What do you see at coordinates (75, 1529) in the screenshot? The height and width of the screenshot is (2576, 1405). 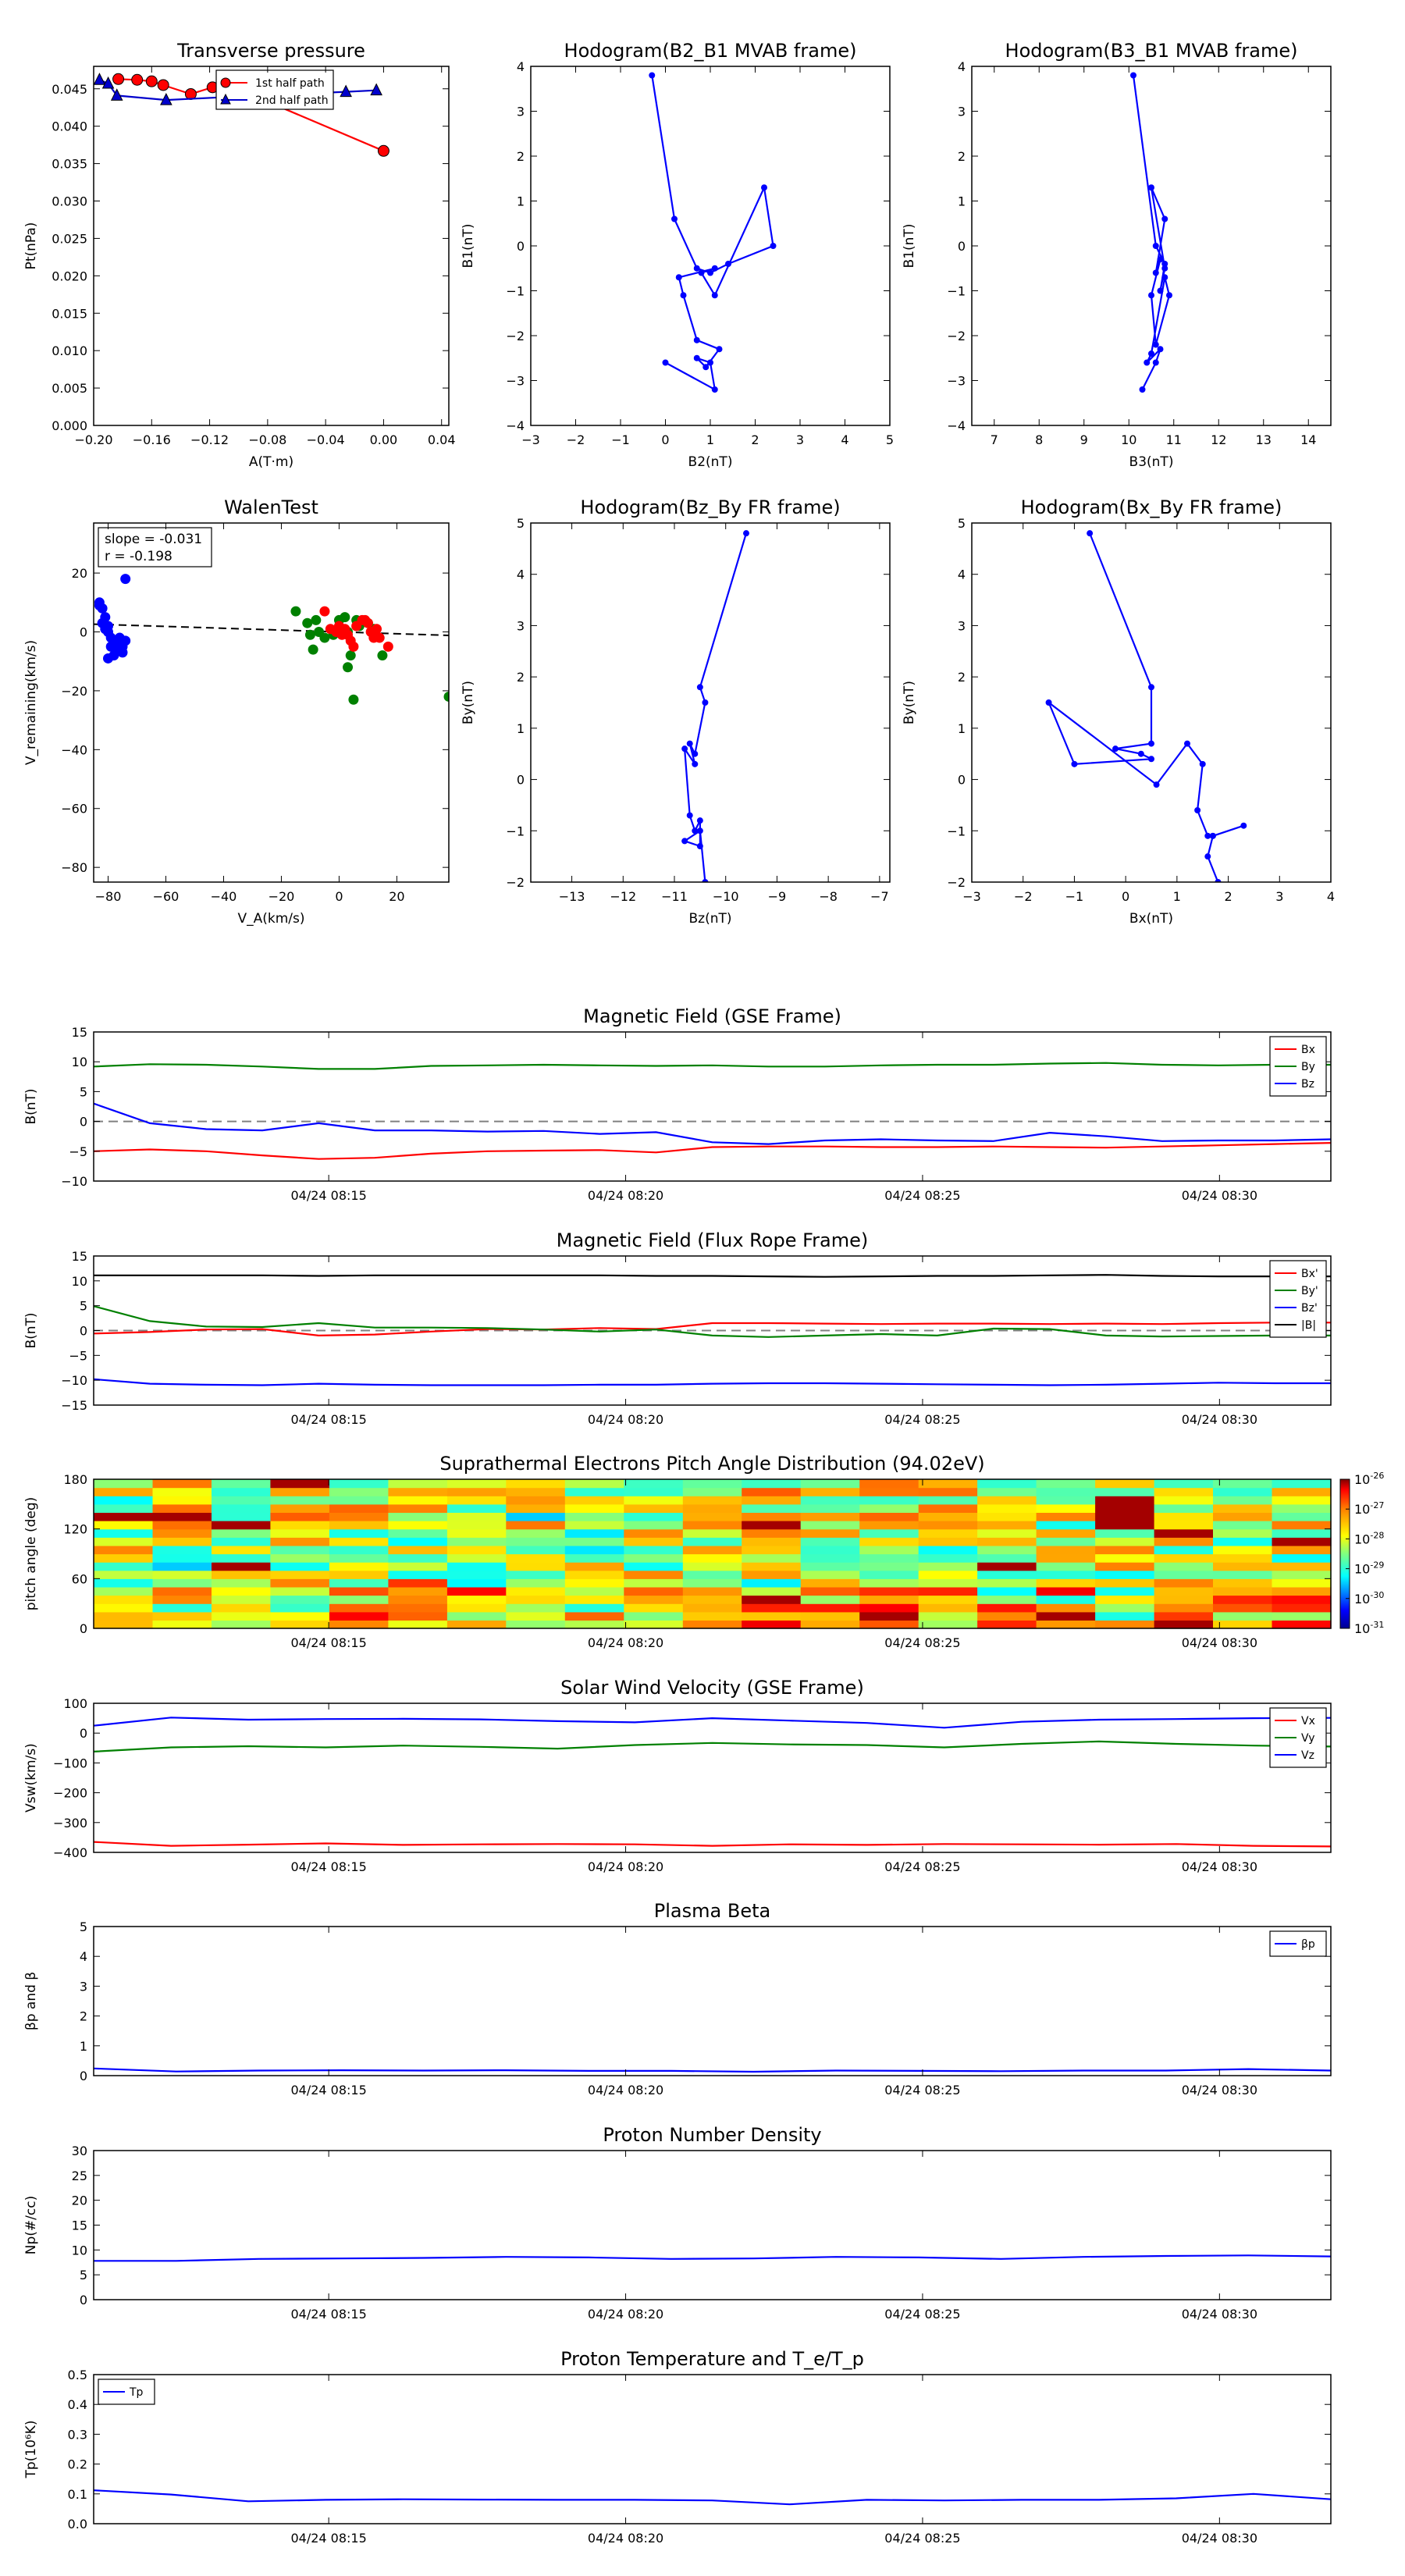 I see `y-tick-label: 120` at bounding box center [75, 1529].